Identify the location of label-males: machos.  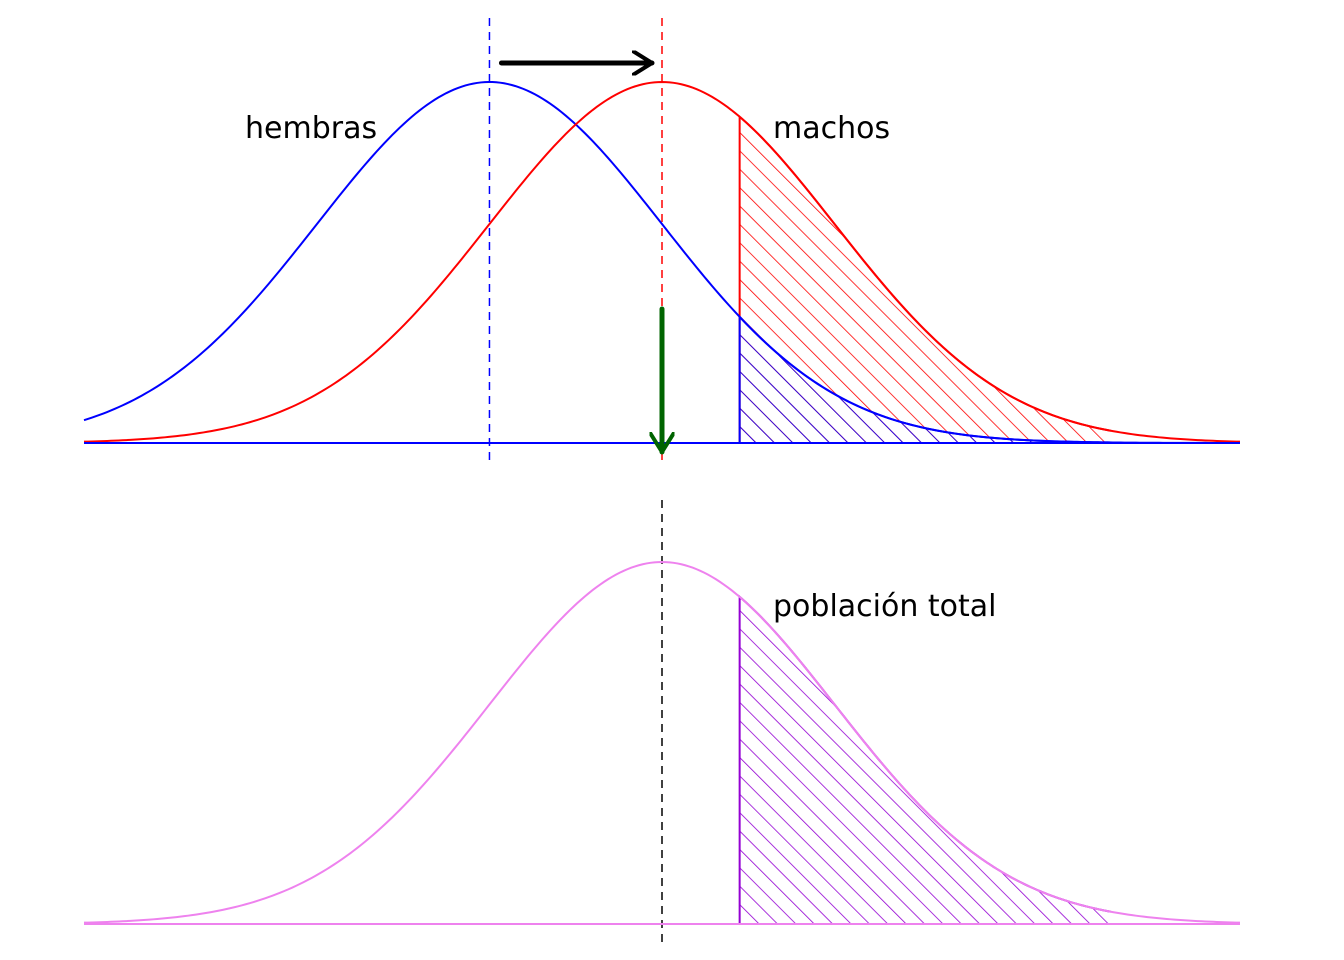
(831, 128).